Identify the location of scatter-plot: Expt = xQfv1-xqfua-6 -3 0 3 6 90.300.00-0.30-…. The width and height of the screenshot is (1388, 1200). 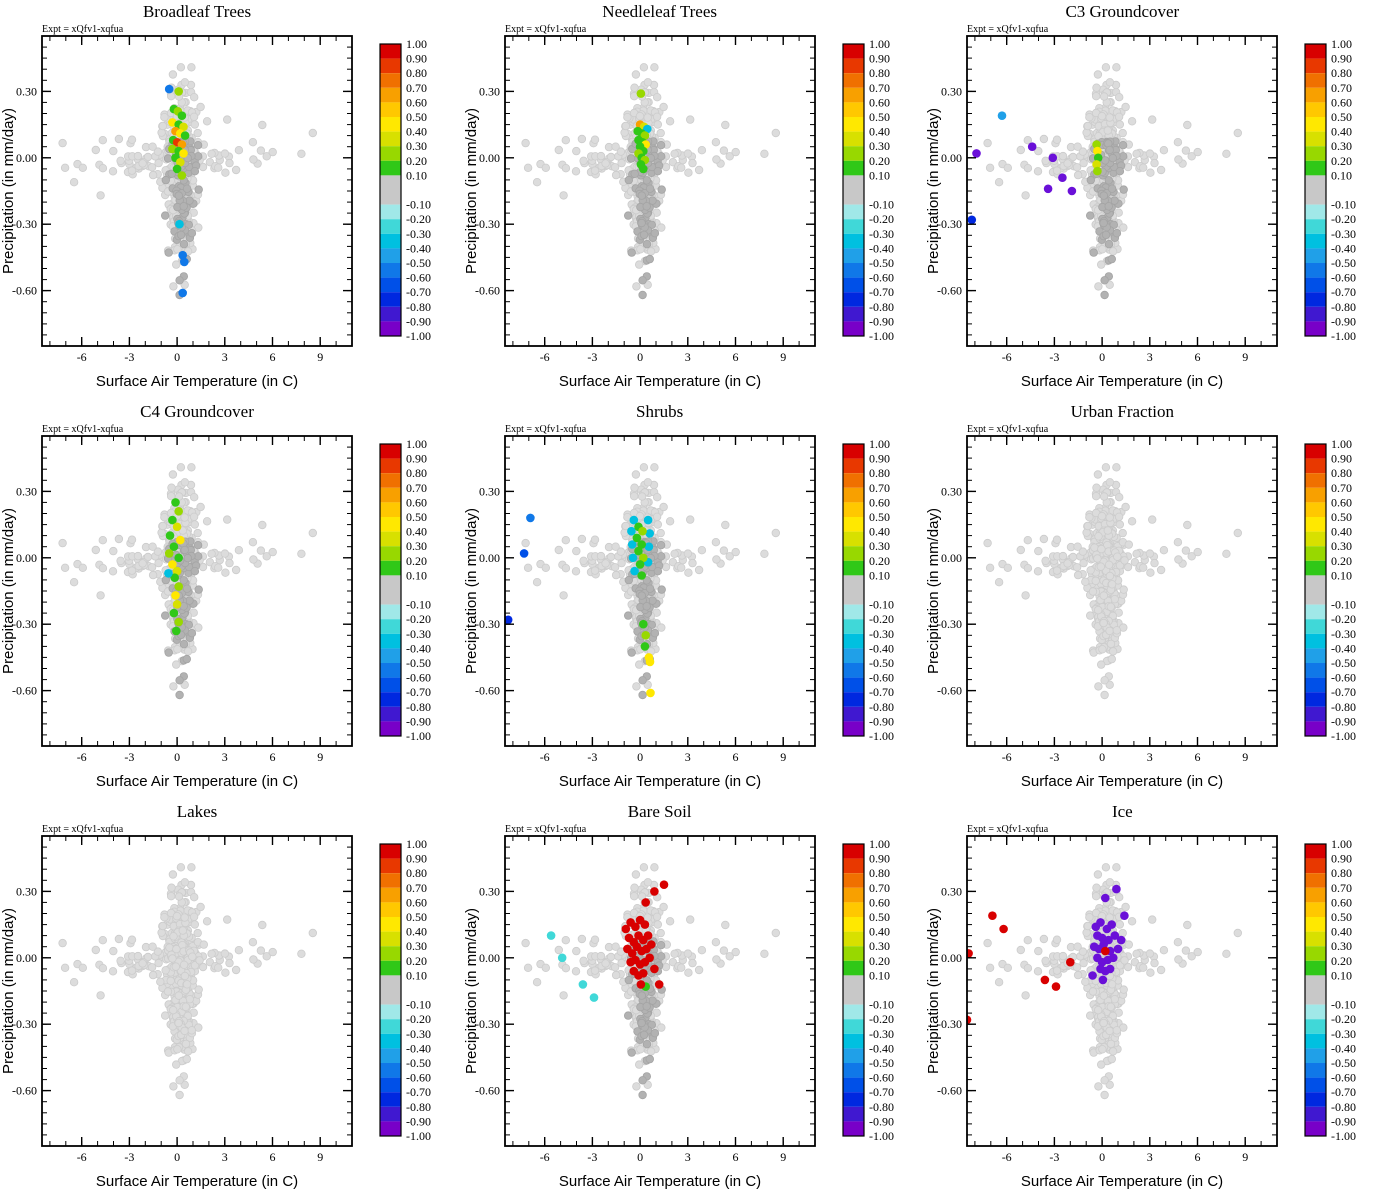
(215, 1007).